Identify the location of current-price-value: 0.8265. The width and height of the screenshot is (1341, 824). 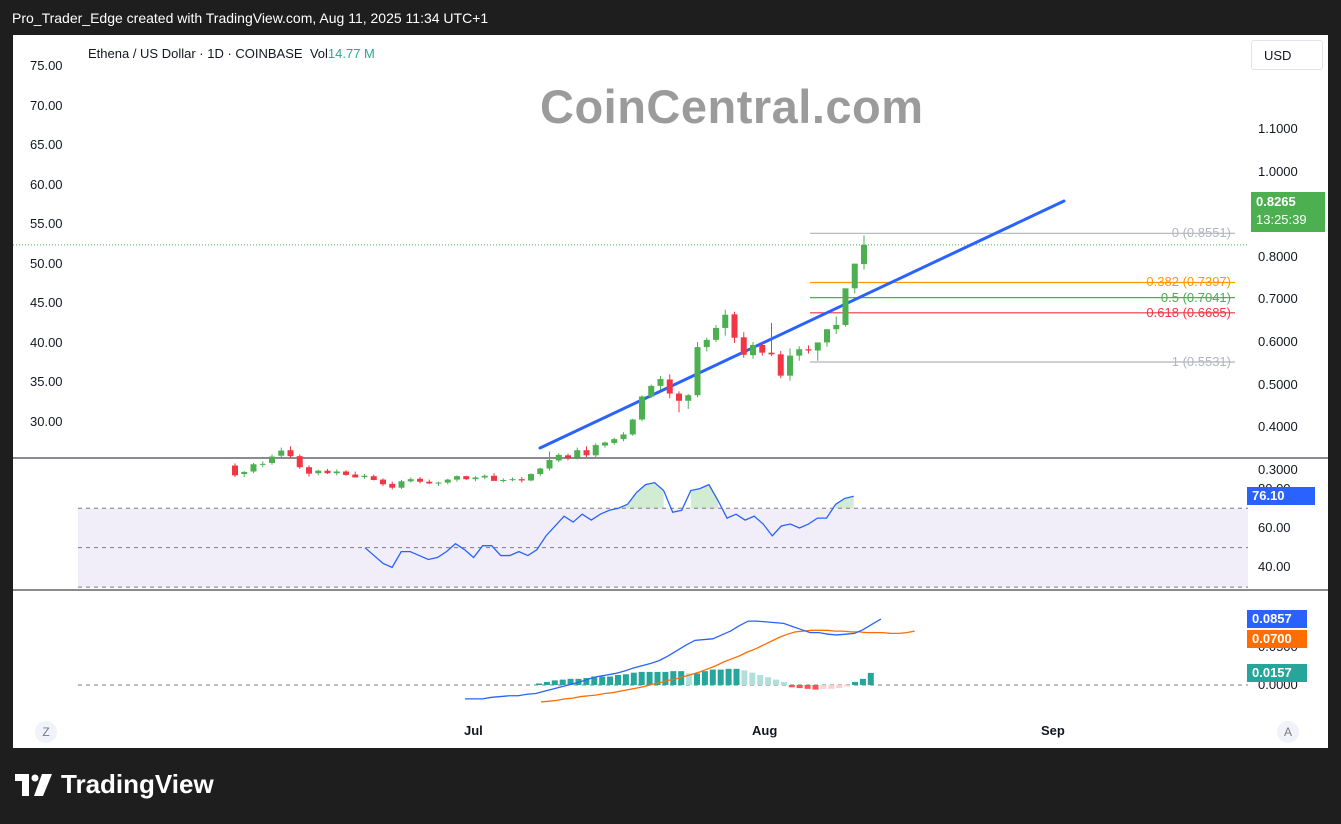
(1276, 201).